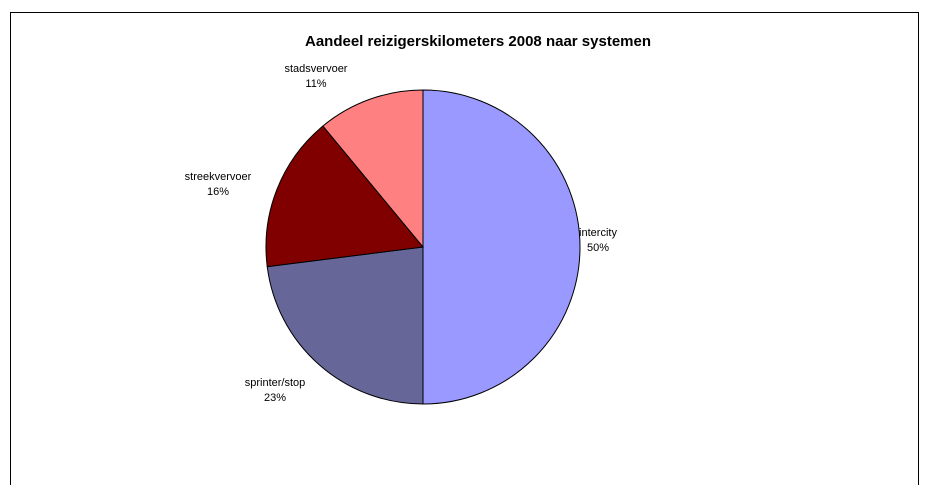 The height and width of the screenshot is (485, 931). What do you see at coordinates (316, 69) in the screenshot?
I see `slice-label: stadsvervoer` at bounding box center [316, 69].